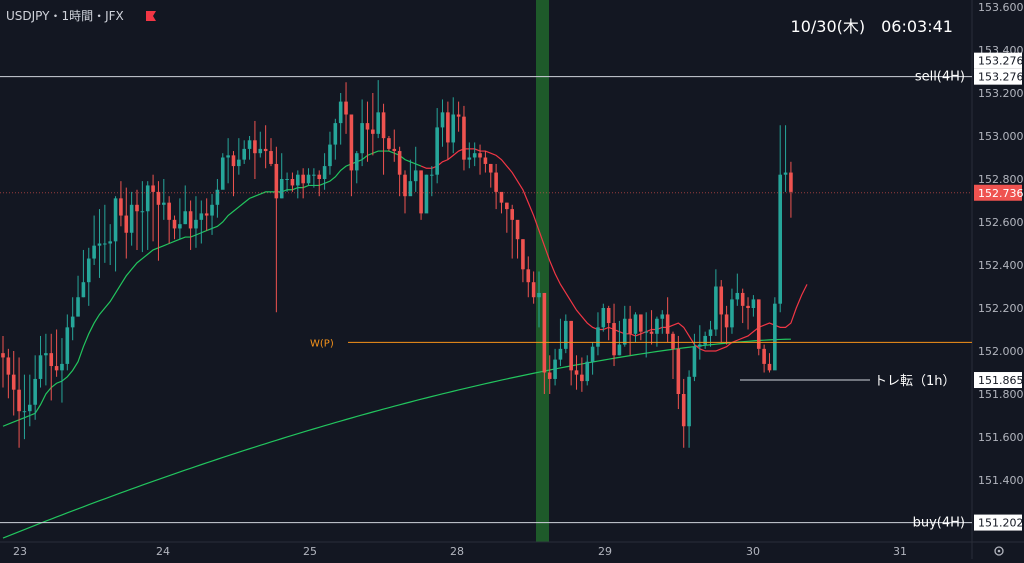 Image resolution: width=1024 pixels, height=563 pixels. What do you see at coordinates (999, 551) in the screenshot?
I see `settings-gear-icon` at bounding box center [999, 551].